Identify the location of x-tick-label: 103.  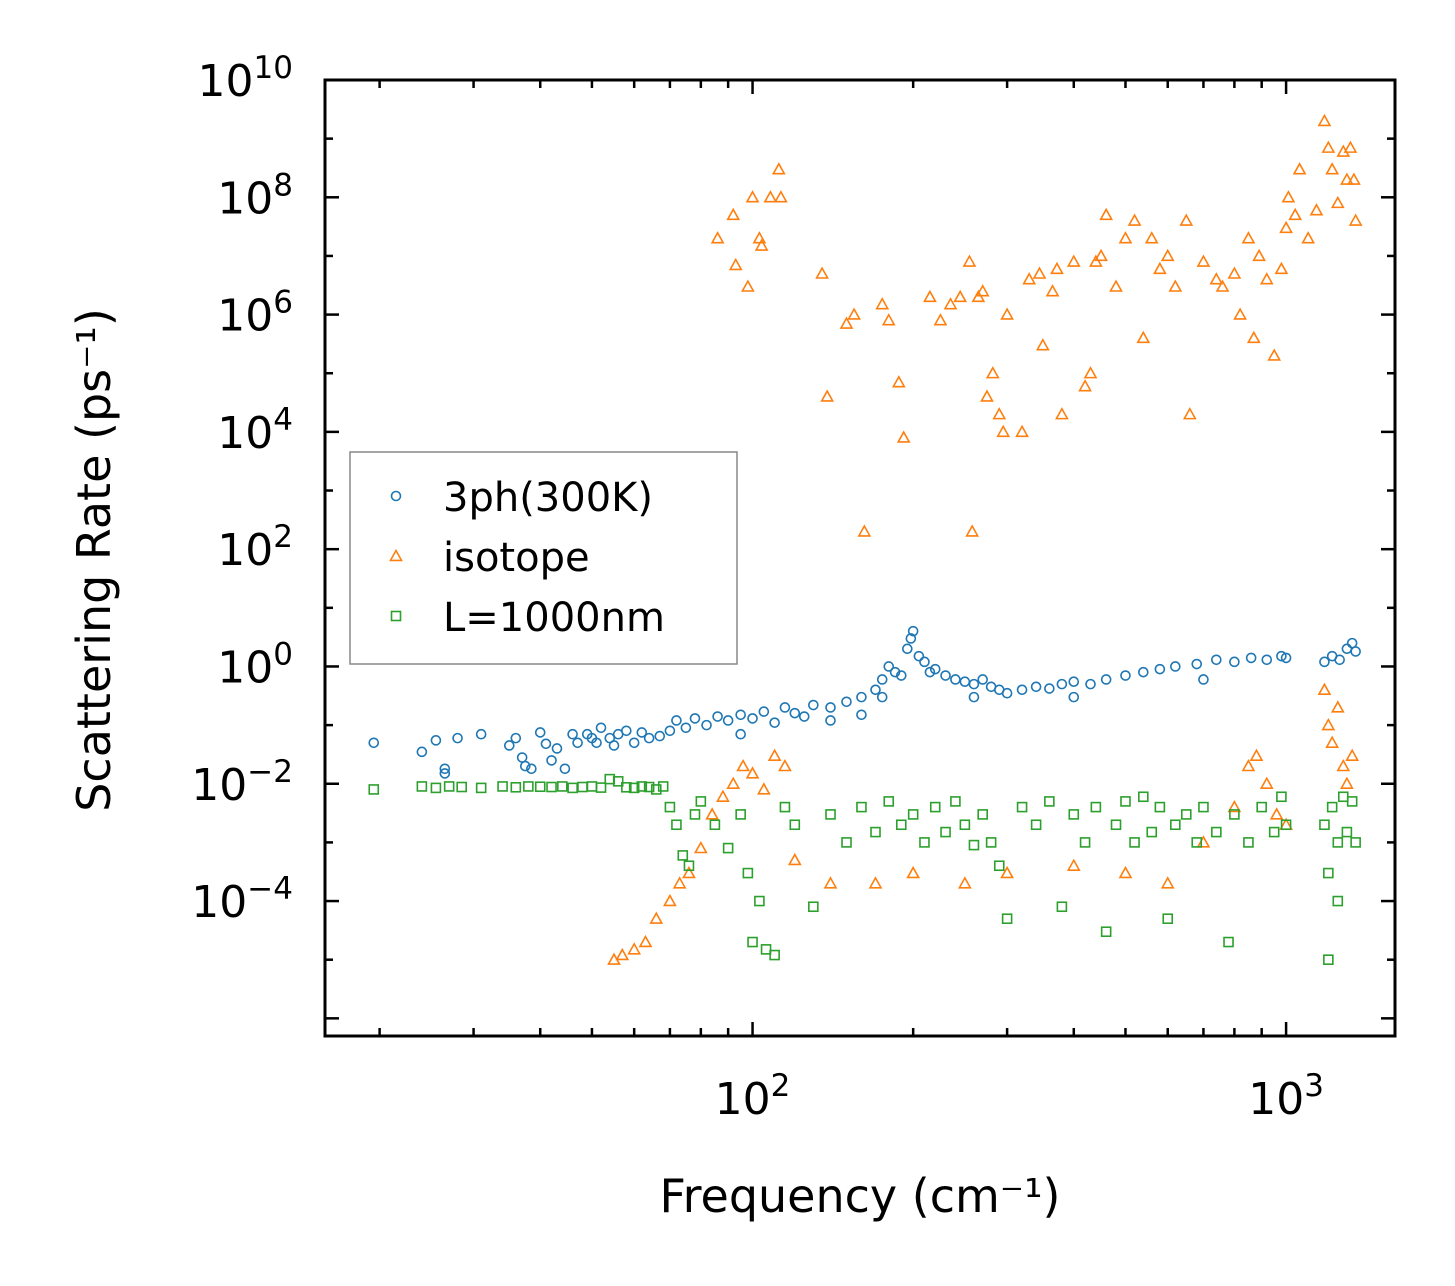
(1286, 1096).